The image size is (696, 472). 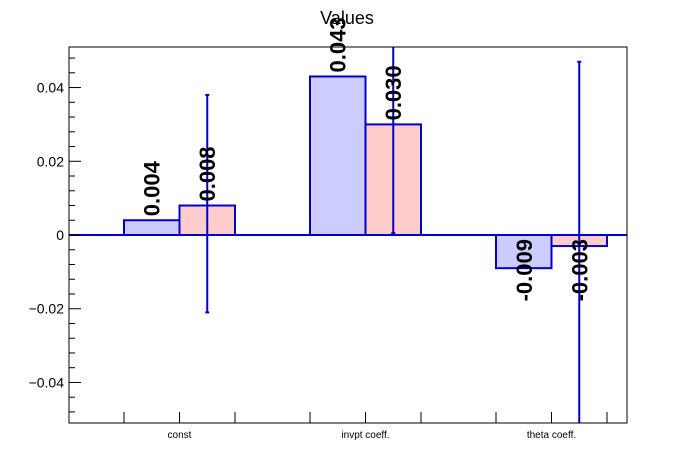 I want to click on x-tick-label: invpt coeff., so click(x=365, y=435).